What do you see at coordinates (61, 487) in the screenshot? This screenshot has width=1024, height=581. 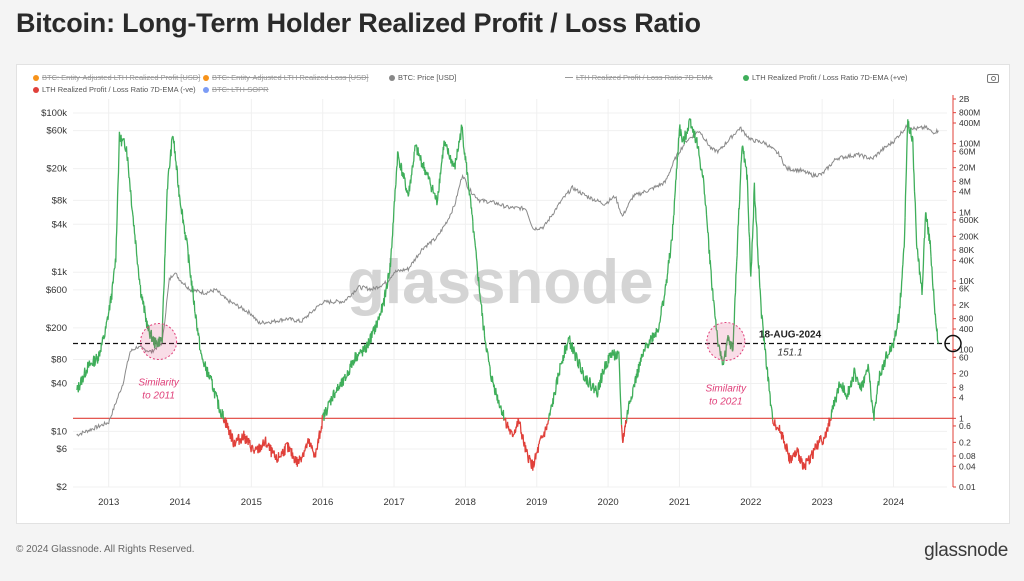 I see `left-axis-tick-label: $2` at bounding box center [61, 487].